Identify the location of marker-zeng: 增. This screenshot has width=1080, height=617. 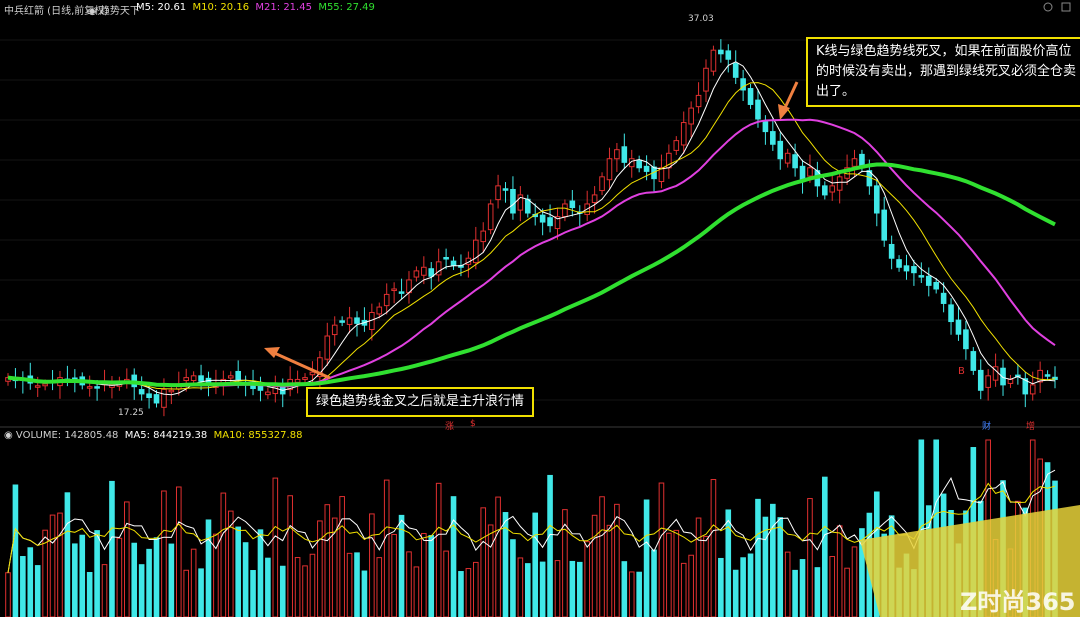
(1031, 427).